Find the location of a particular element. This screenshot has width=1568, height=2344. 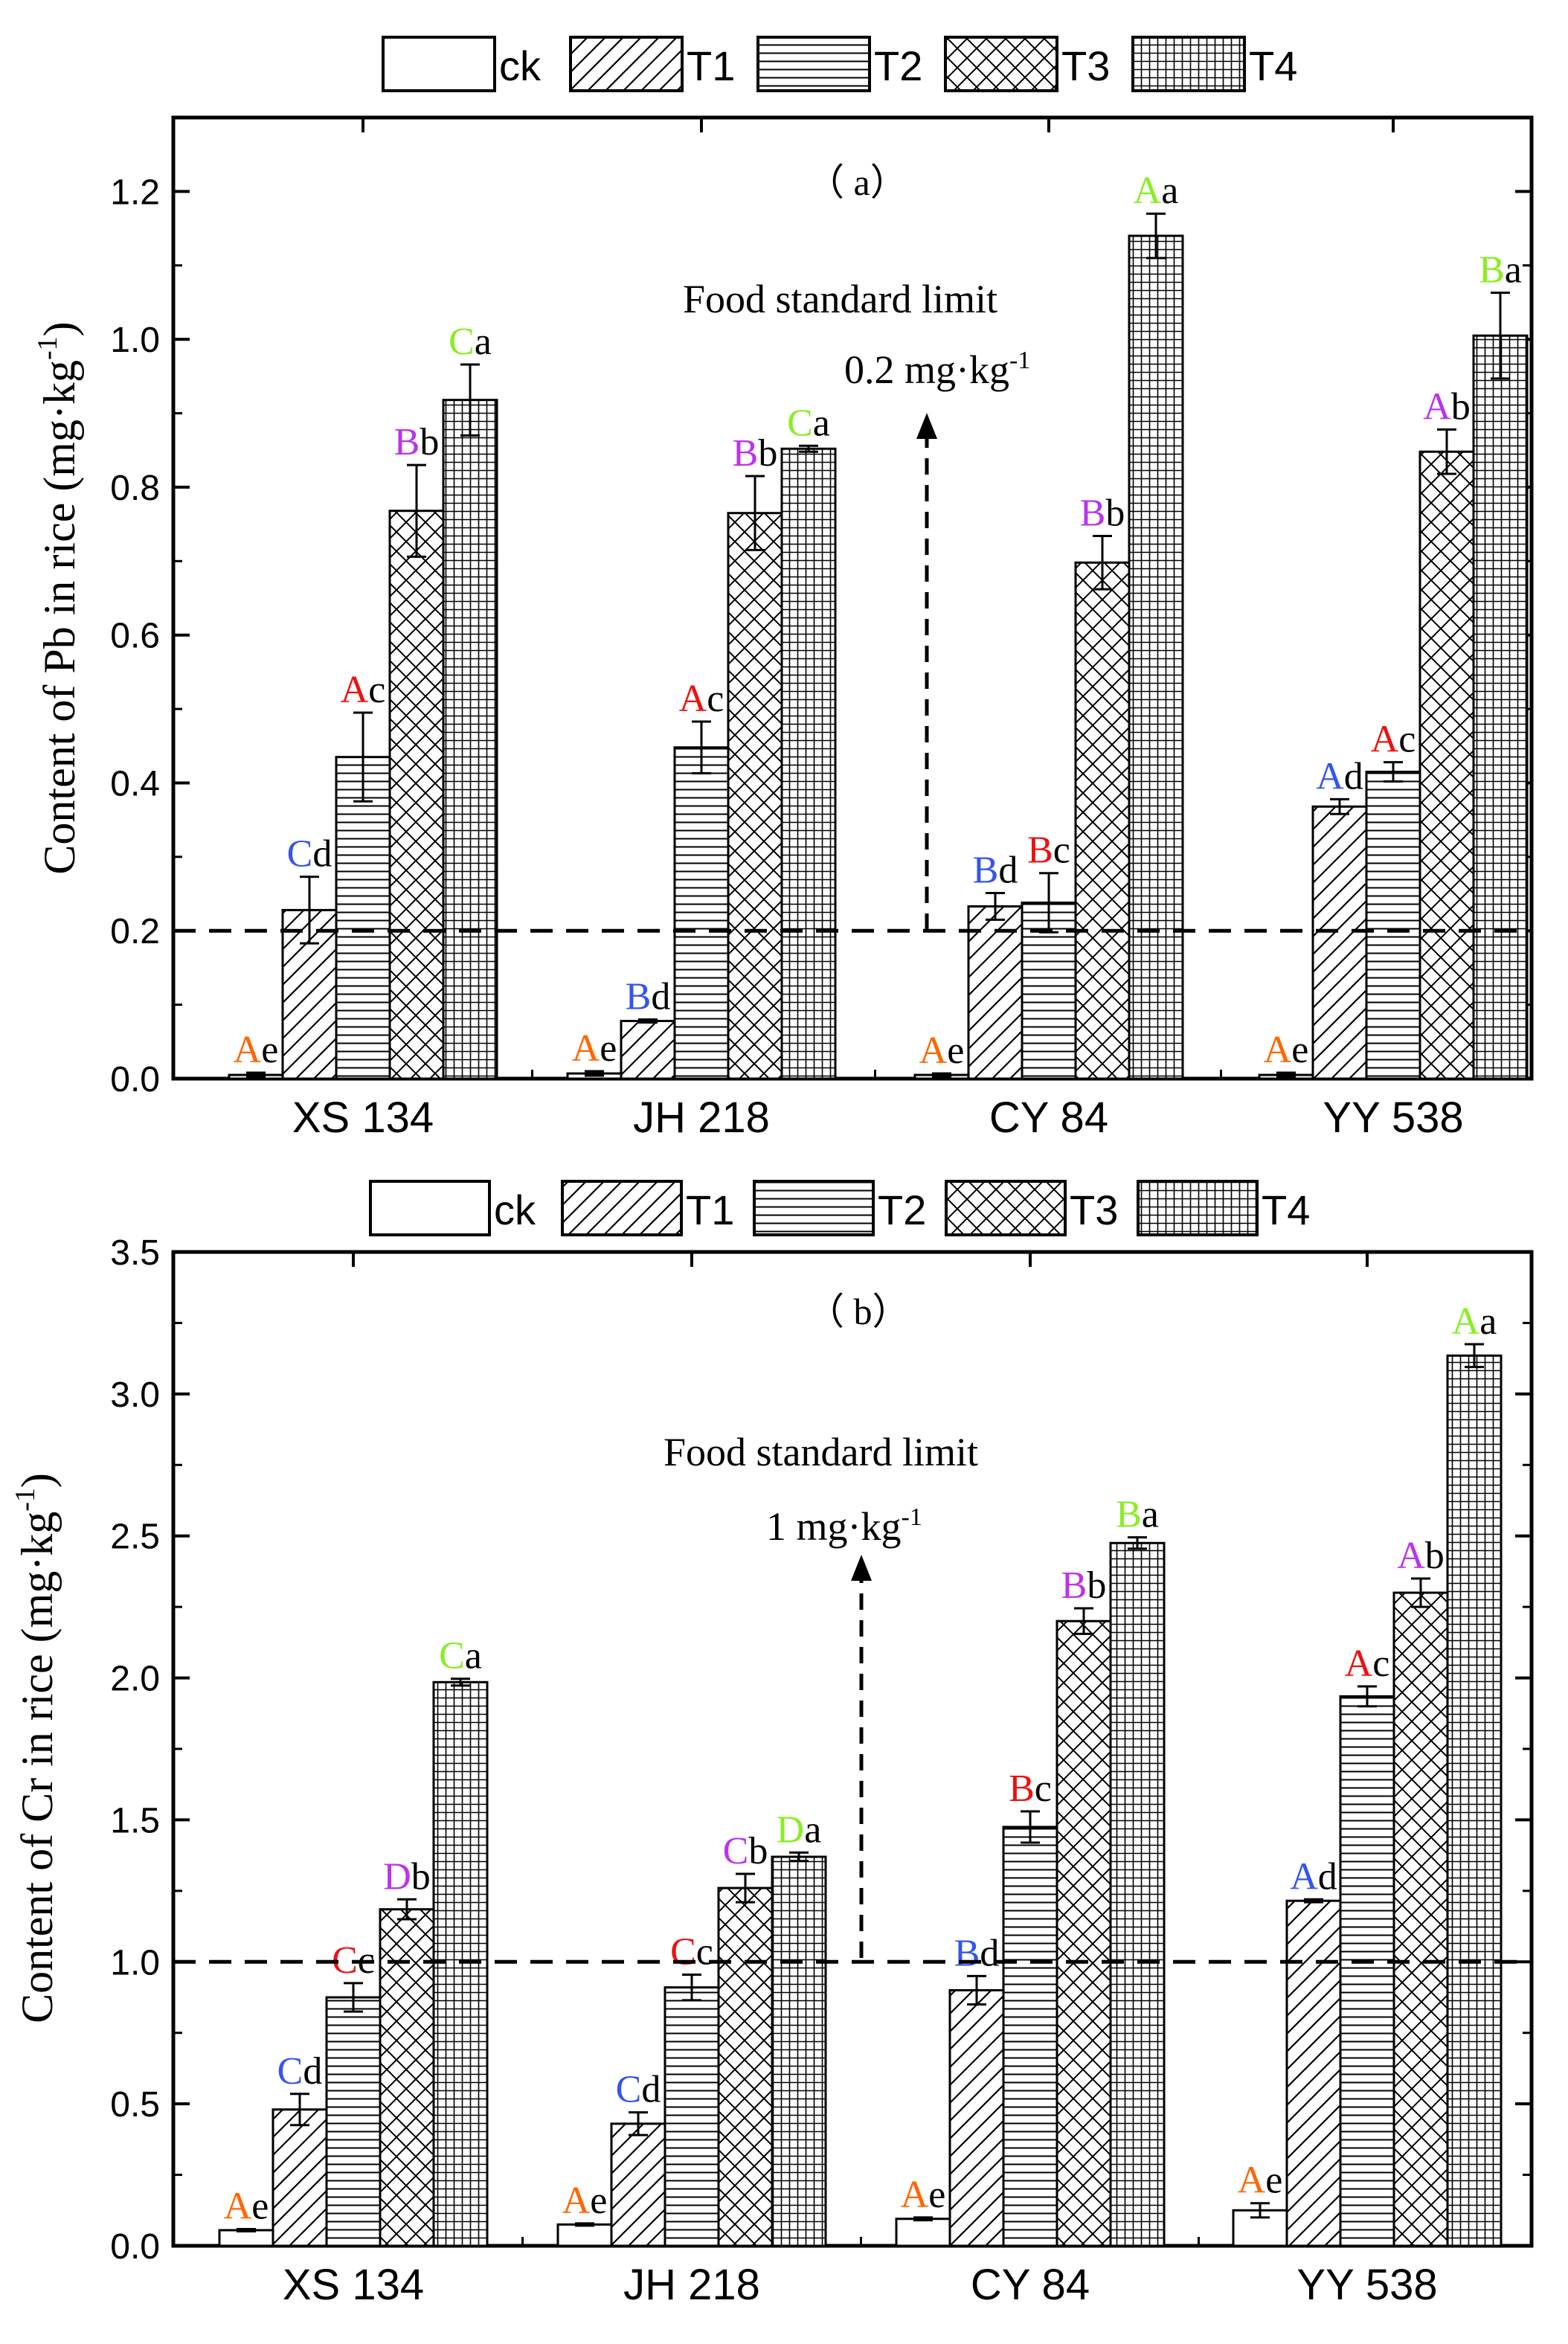

significance-label: Ba is located at coordinates (1137, 1515).